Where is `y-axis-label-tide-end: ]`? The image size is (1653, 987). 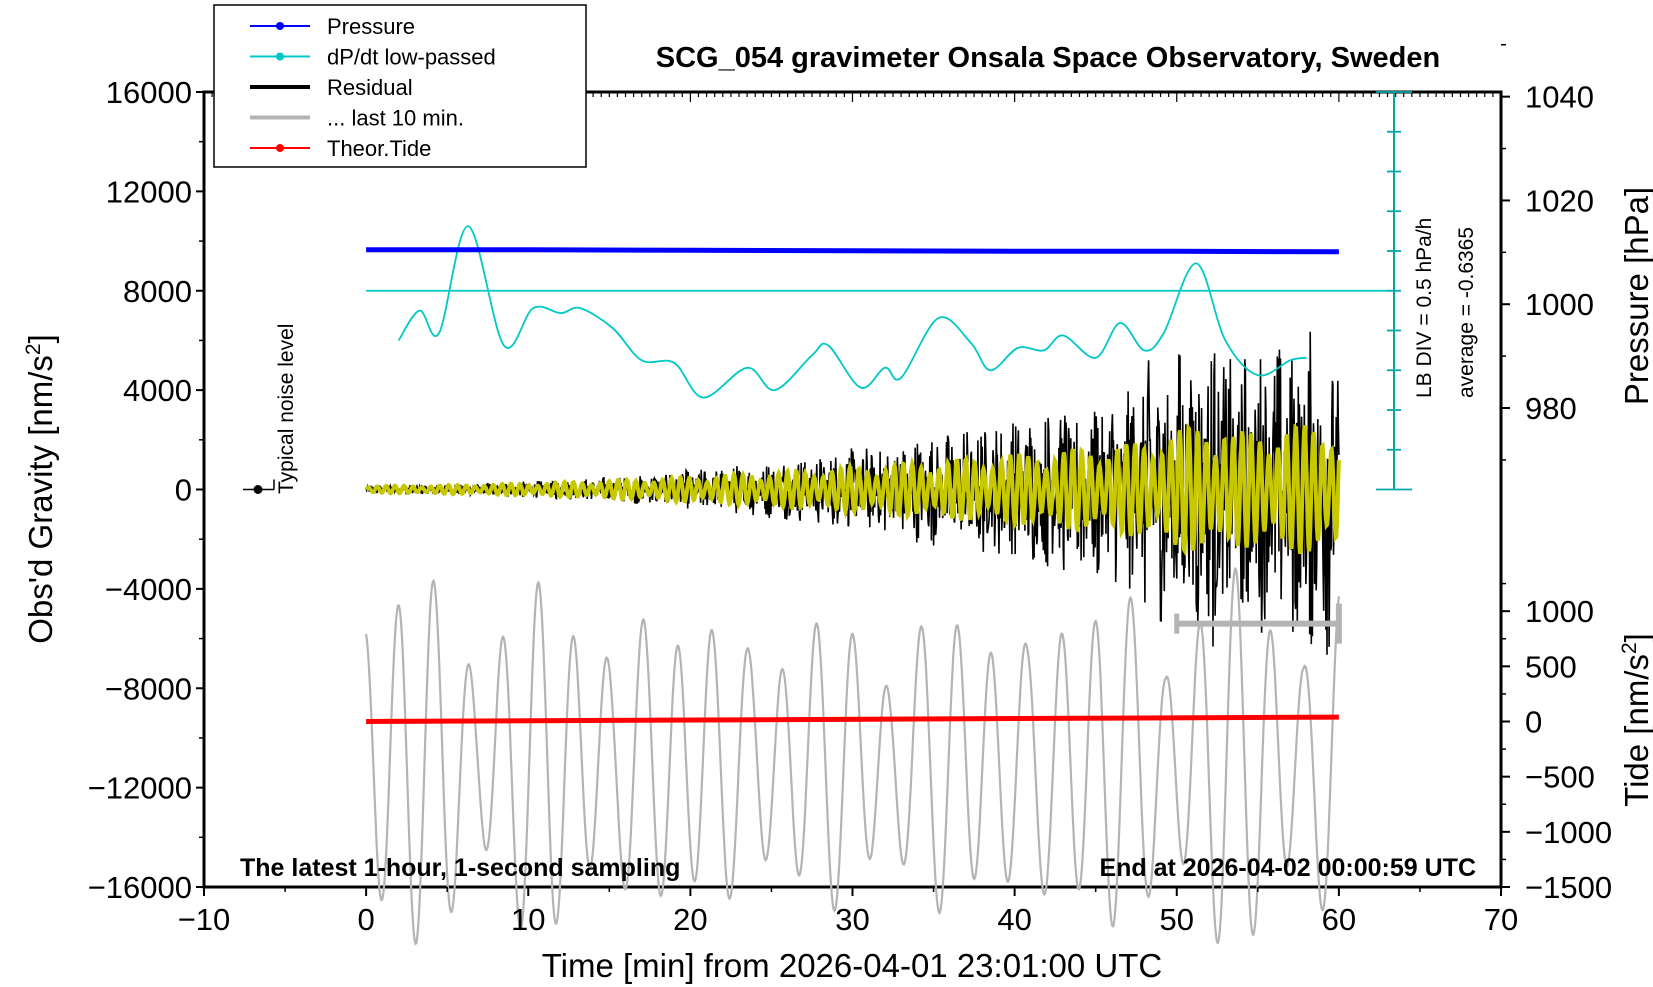
y-axis-label-tide-end: ] is located at coordinates (1635, 637).